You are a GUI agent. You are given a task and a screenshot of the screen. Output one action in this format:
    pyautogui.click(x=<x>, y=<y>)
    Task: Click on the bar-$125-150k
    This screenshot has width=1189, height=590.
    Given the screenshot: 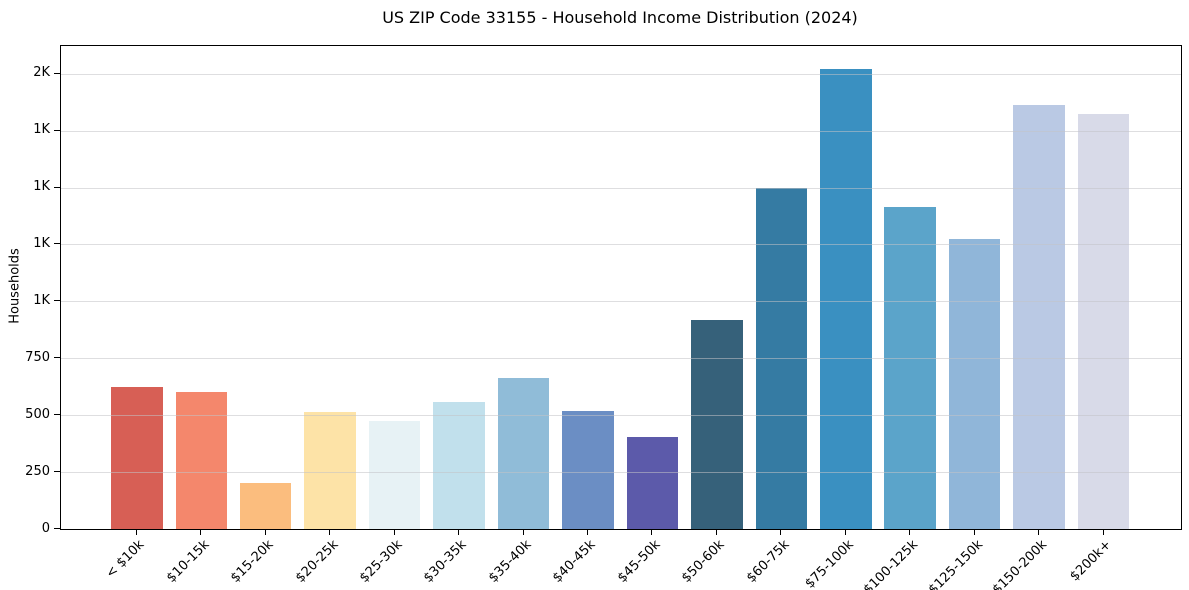 What is the action you would take?
    pyautogui.click(x=974, y=383)
    